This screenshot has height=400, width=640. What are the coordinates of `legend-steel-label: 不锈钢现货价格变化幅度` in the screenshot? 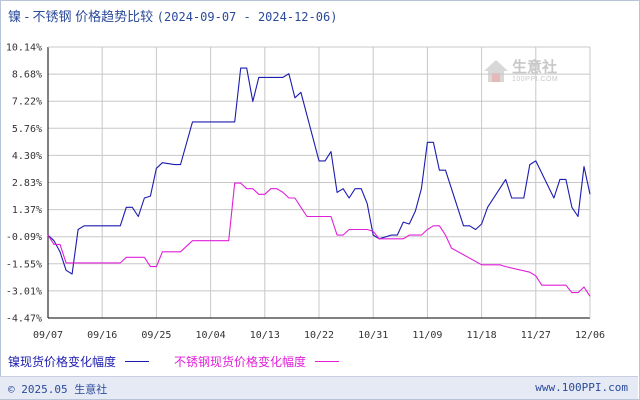 It's located at (240, 362).